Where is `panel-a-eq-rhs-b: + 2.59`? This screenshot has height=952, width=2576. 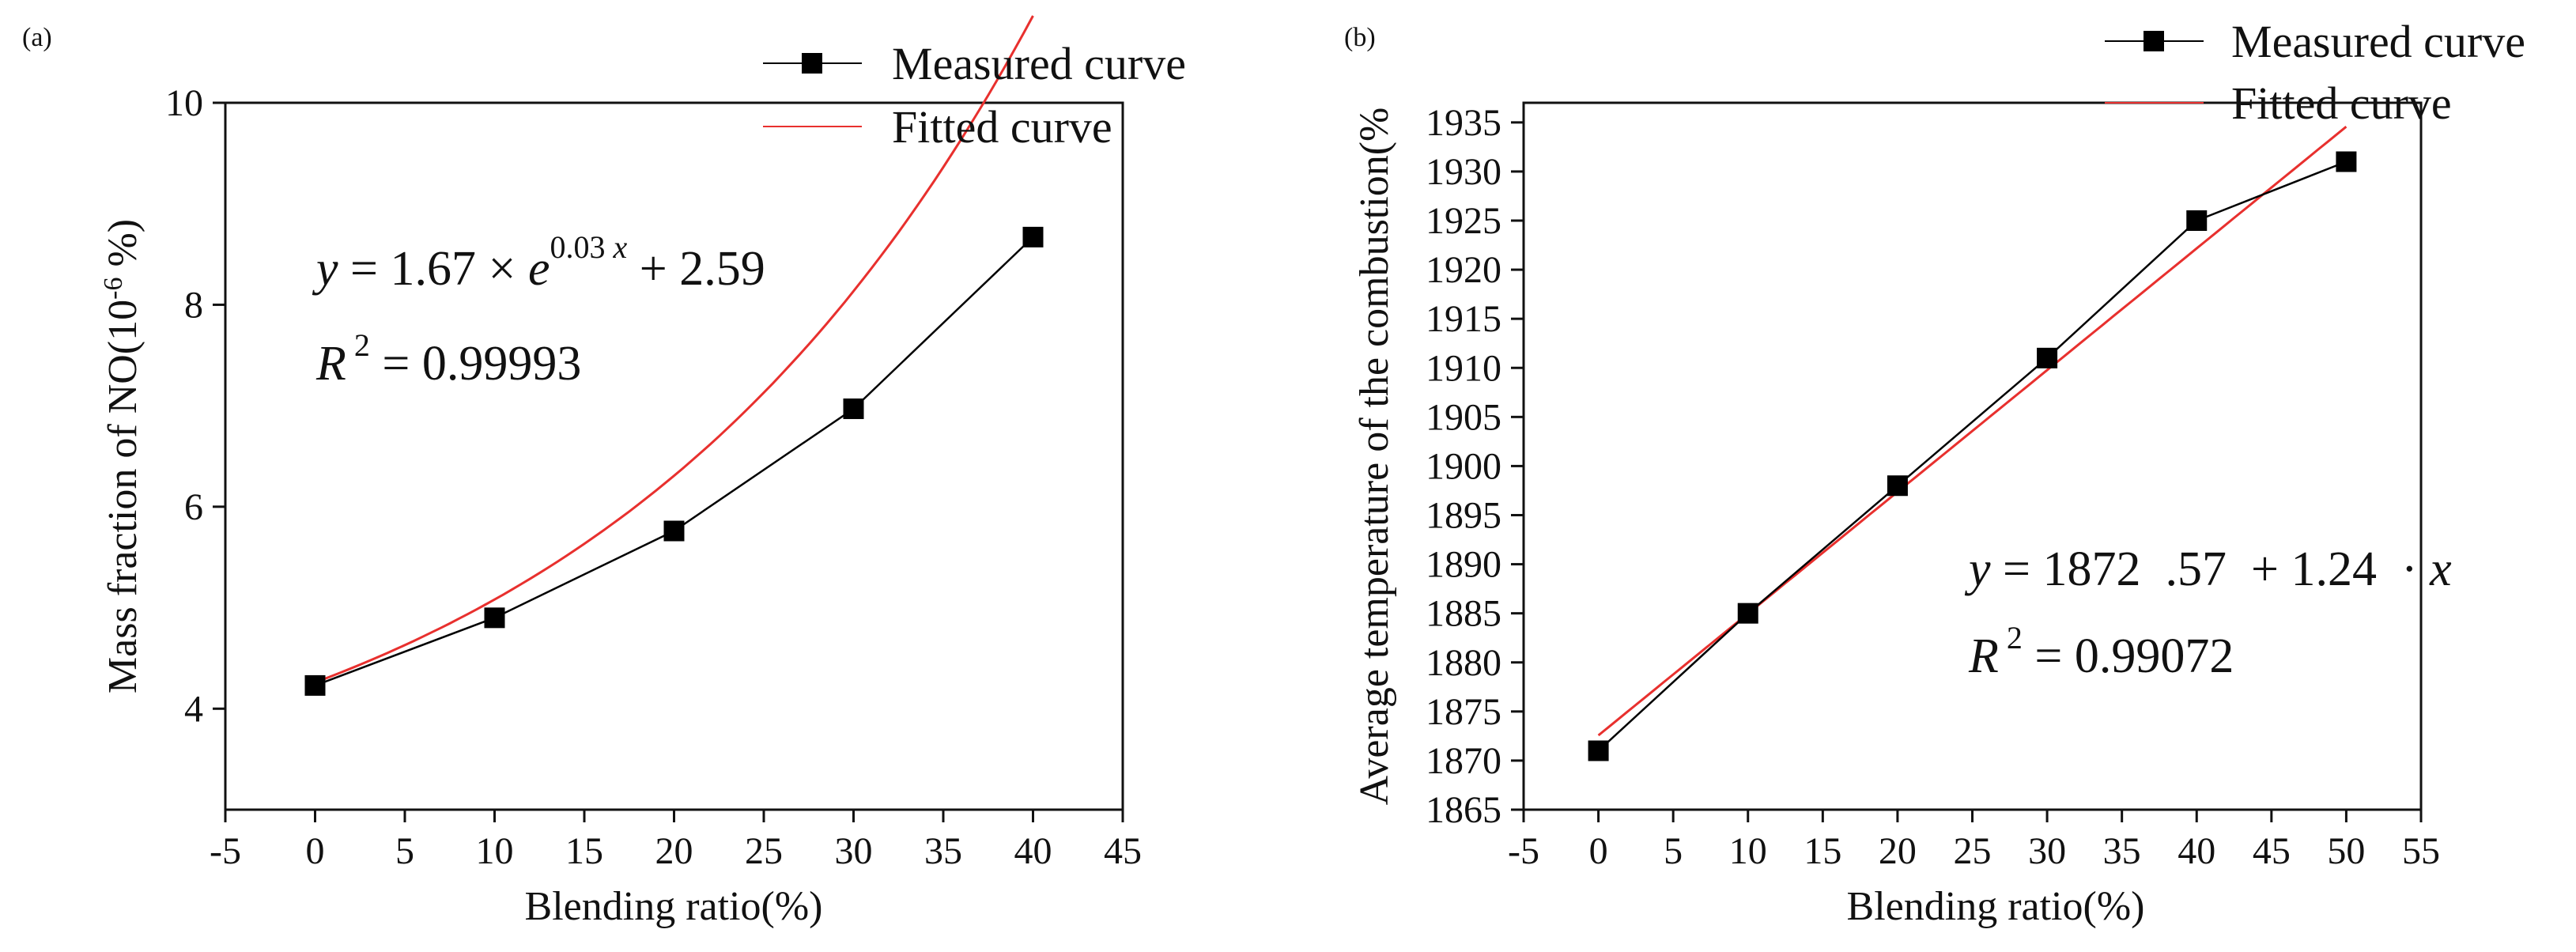
panel-a-eq-rhs-b: + 2.59 is located at coordinates (696, 269).